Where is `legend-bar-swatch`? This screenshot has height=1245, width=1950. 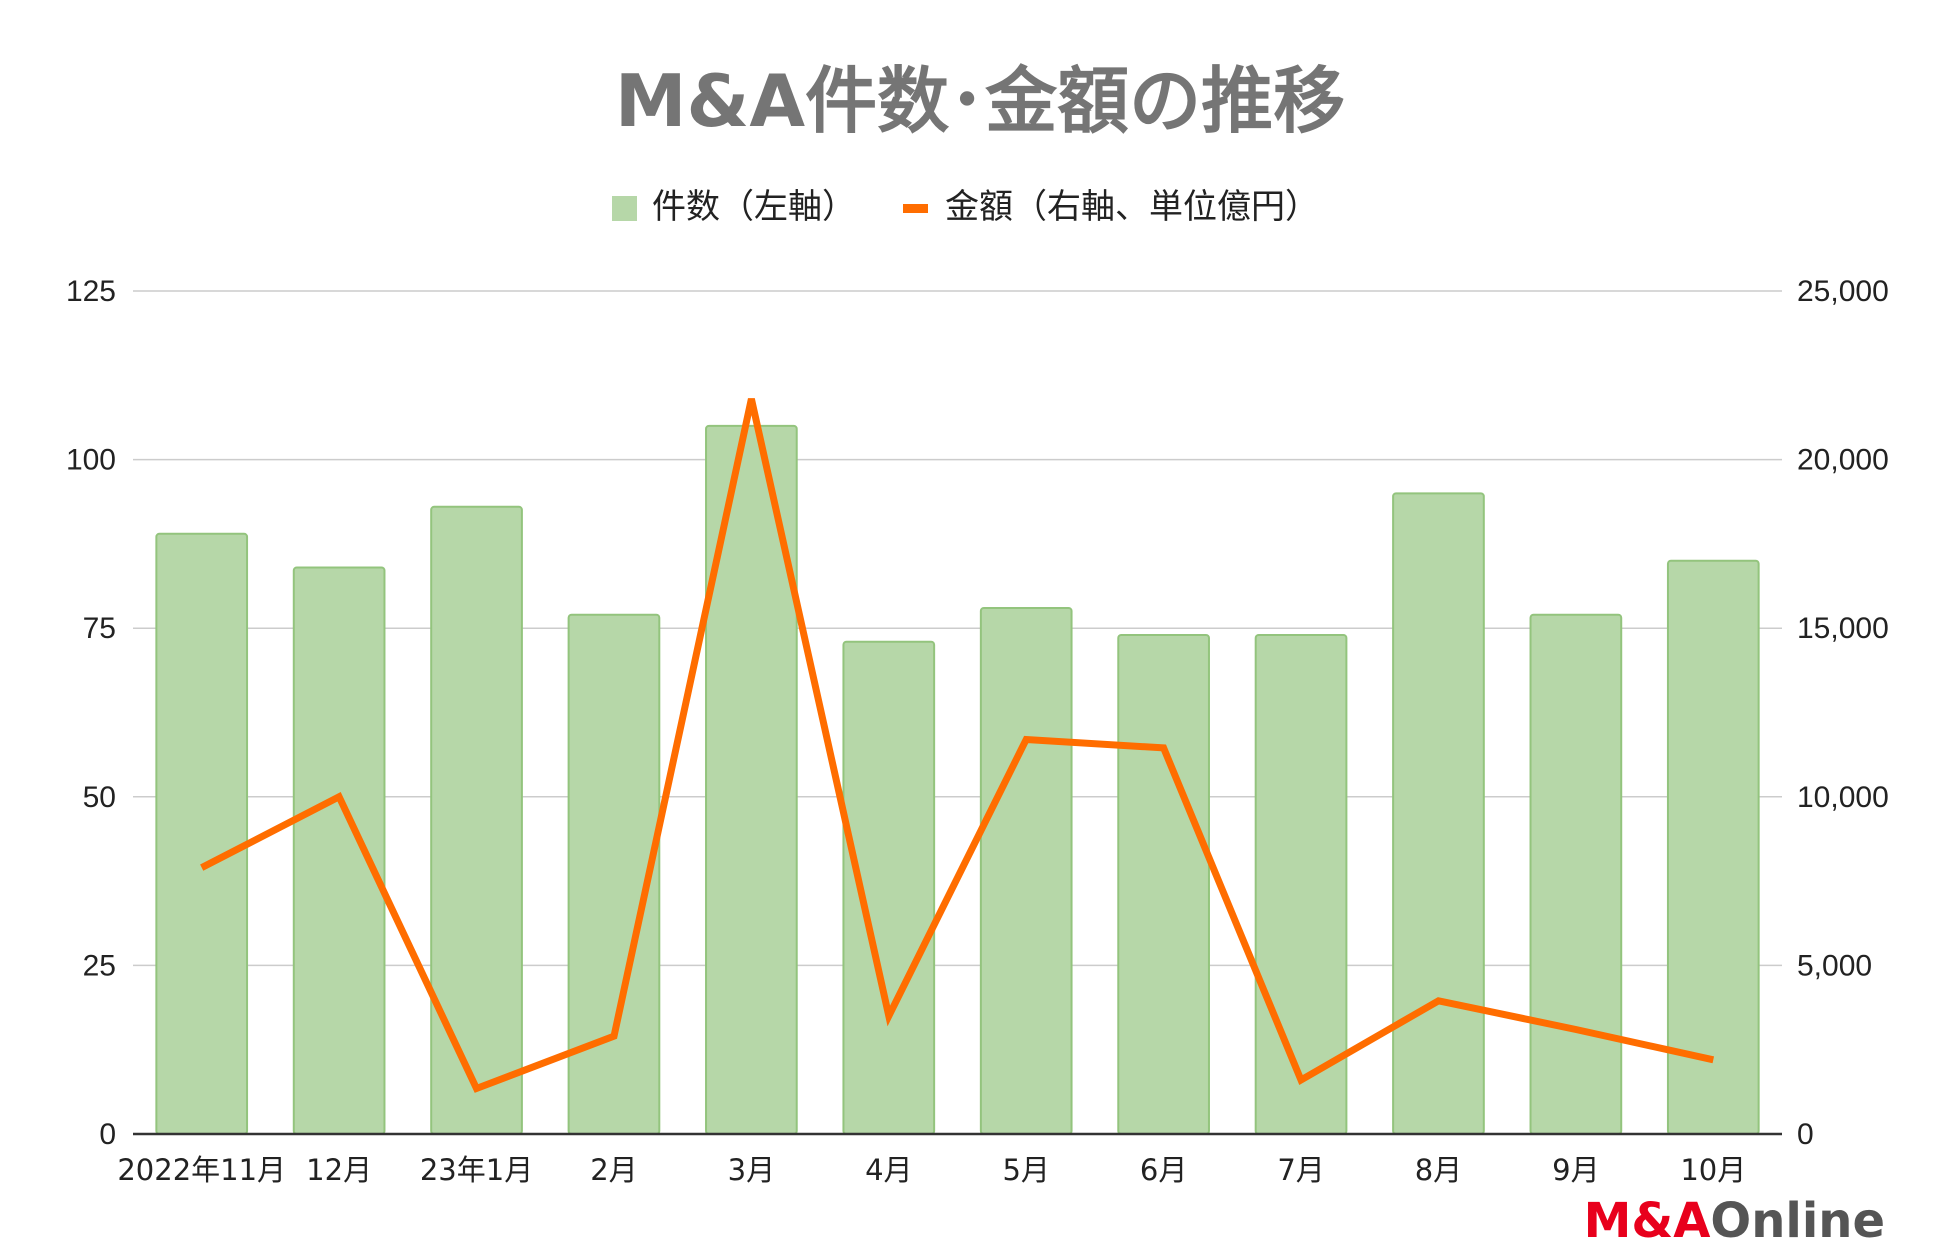
legend-bar-swatch is located at coordinates (624, 208).